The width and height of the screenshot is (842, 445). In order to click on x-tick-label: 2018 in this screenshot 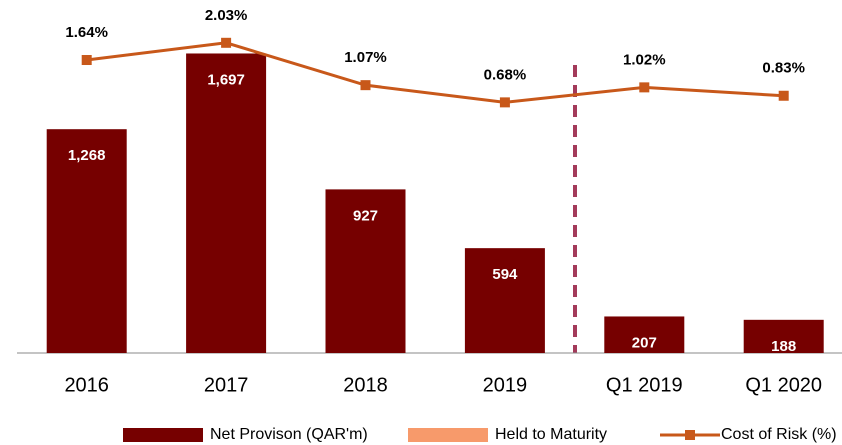, I will do `click(365, 385)`.